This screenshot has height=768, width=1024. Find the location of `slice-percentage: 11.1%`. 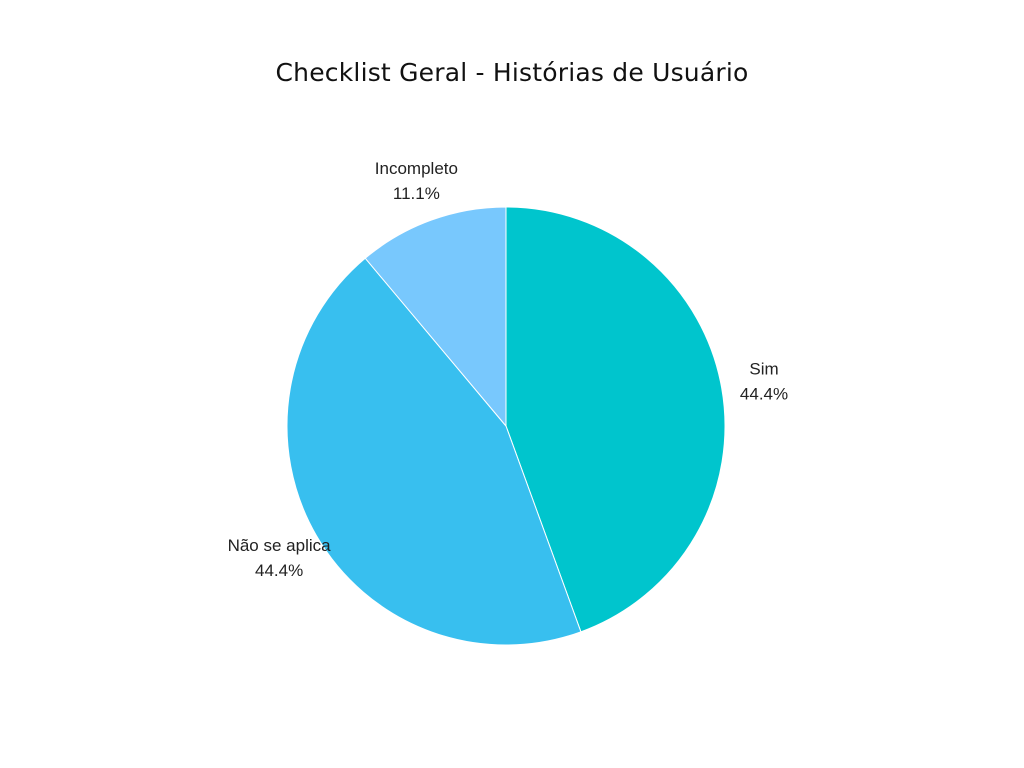

slice-percentage: 11.1% is located at coordinates (416, 193).